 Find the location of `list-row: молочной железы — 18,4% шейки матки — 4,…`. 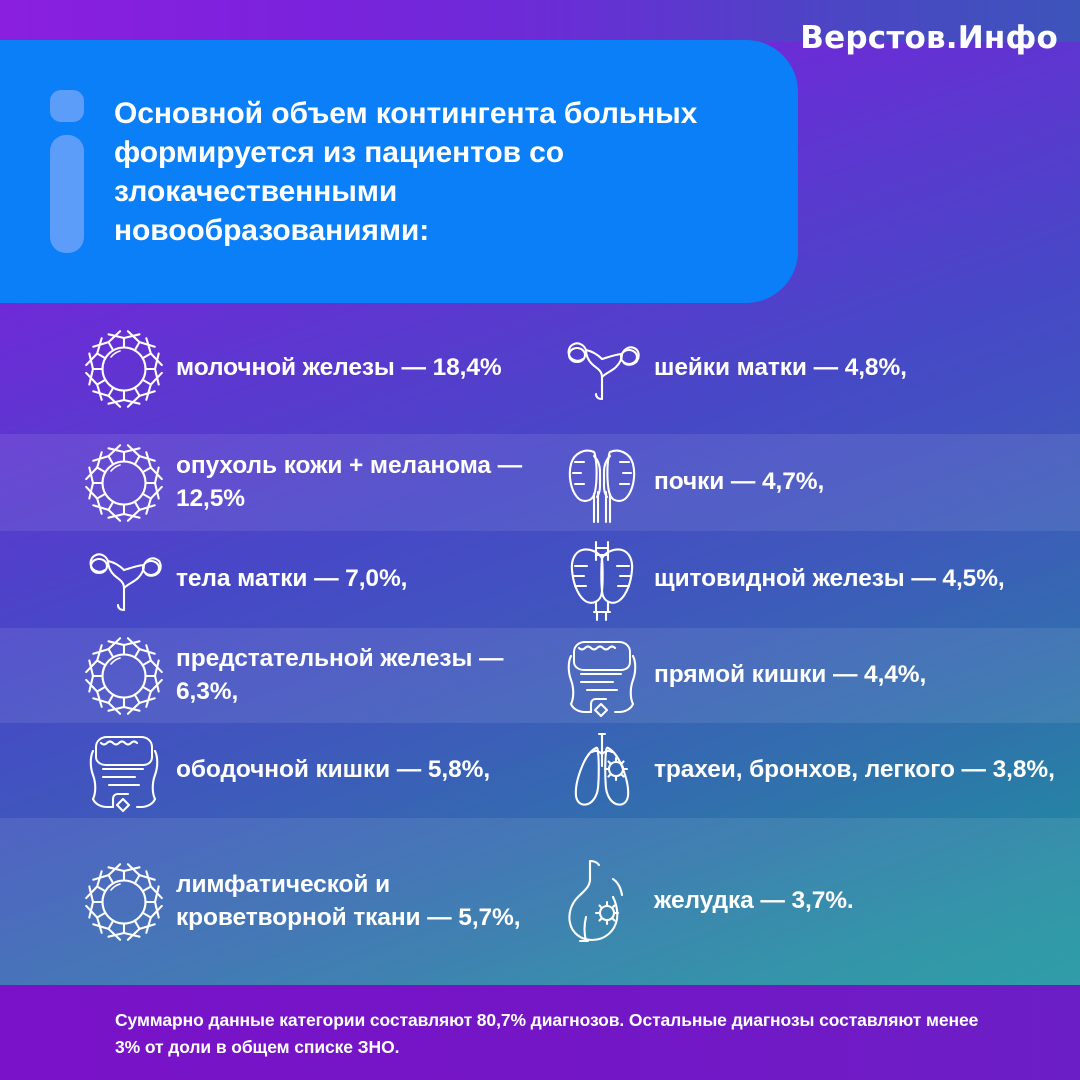

list-row: молочной железы — 18,4% шейки матки — 4,… is located at coordinates (540, 368).